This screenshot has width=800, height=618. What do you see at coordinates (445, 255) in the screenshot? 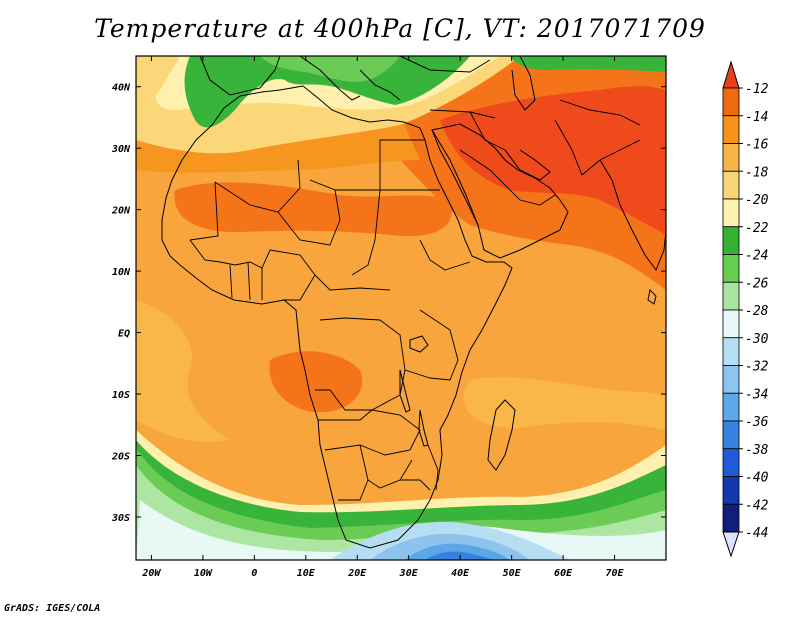
I see `border-ethiopia` at bounding box center [445, 255].